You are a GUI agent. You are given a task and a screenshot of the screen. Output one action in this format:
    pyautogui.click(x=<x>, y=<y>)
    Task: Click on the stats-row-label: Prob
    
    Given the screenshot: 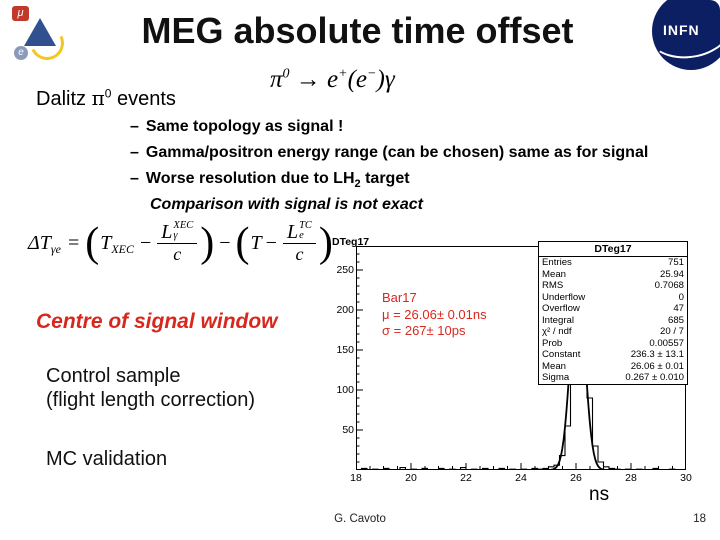 What is the action you would take?
    pyautogui.click(x=552, y=343)
    